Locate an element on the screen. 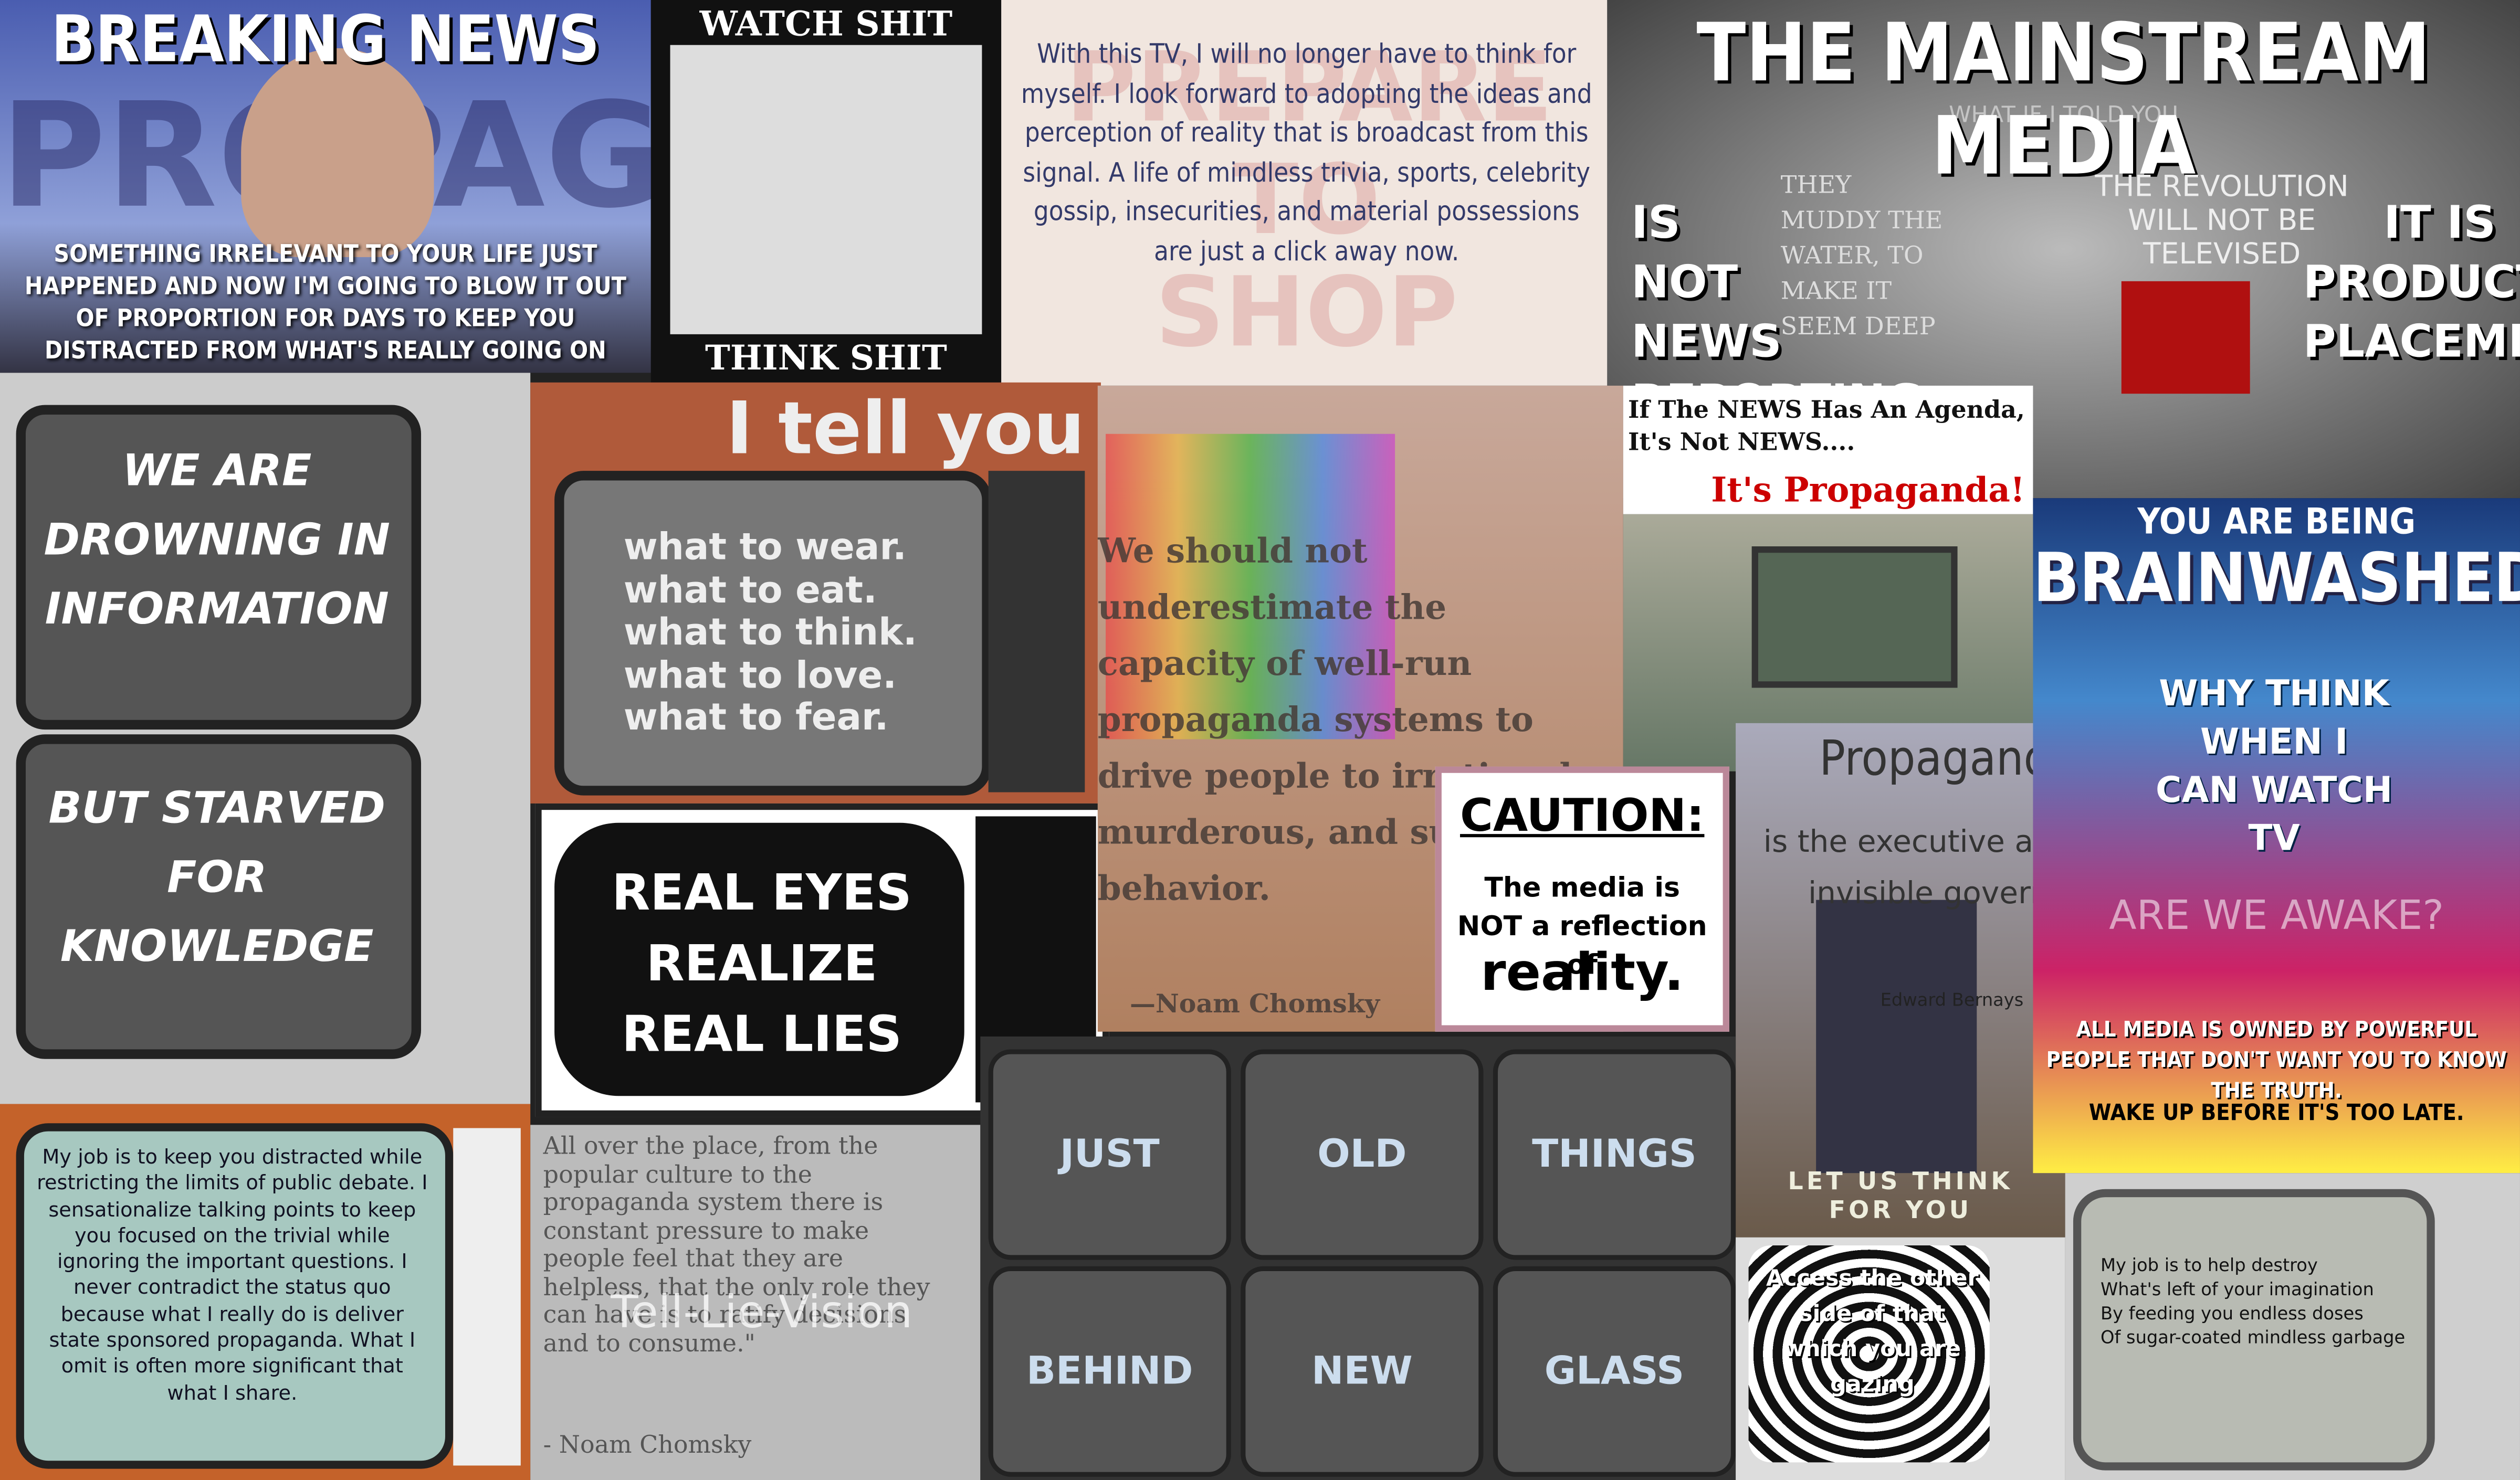 This screenshot has width=2520, height=1480. real-eyes-panel: REAL EYES REALIZE REAL LIES is located at coordinates (822, 960).